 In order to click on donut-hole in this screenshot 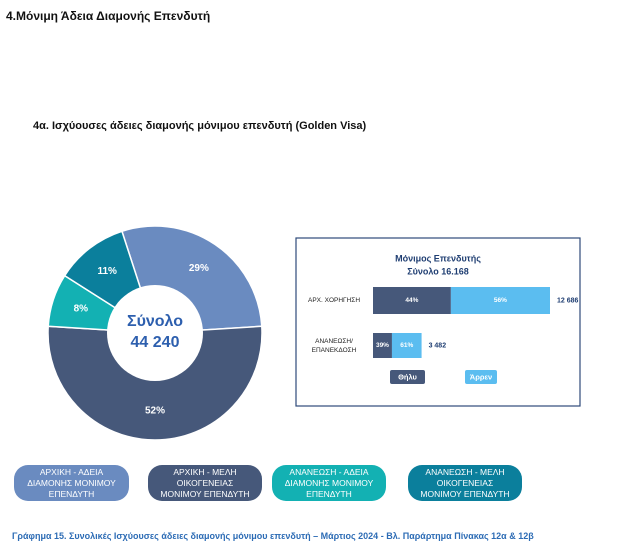, I will do `click(155, 333)`.